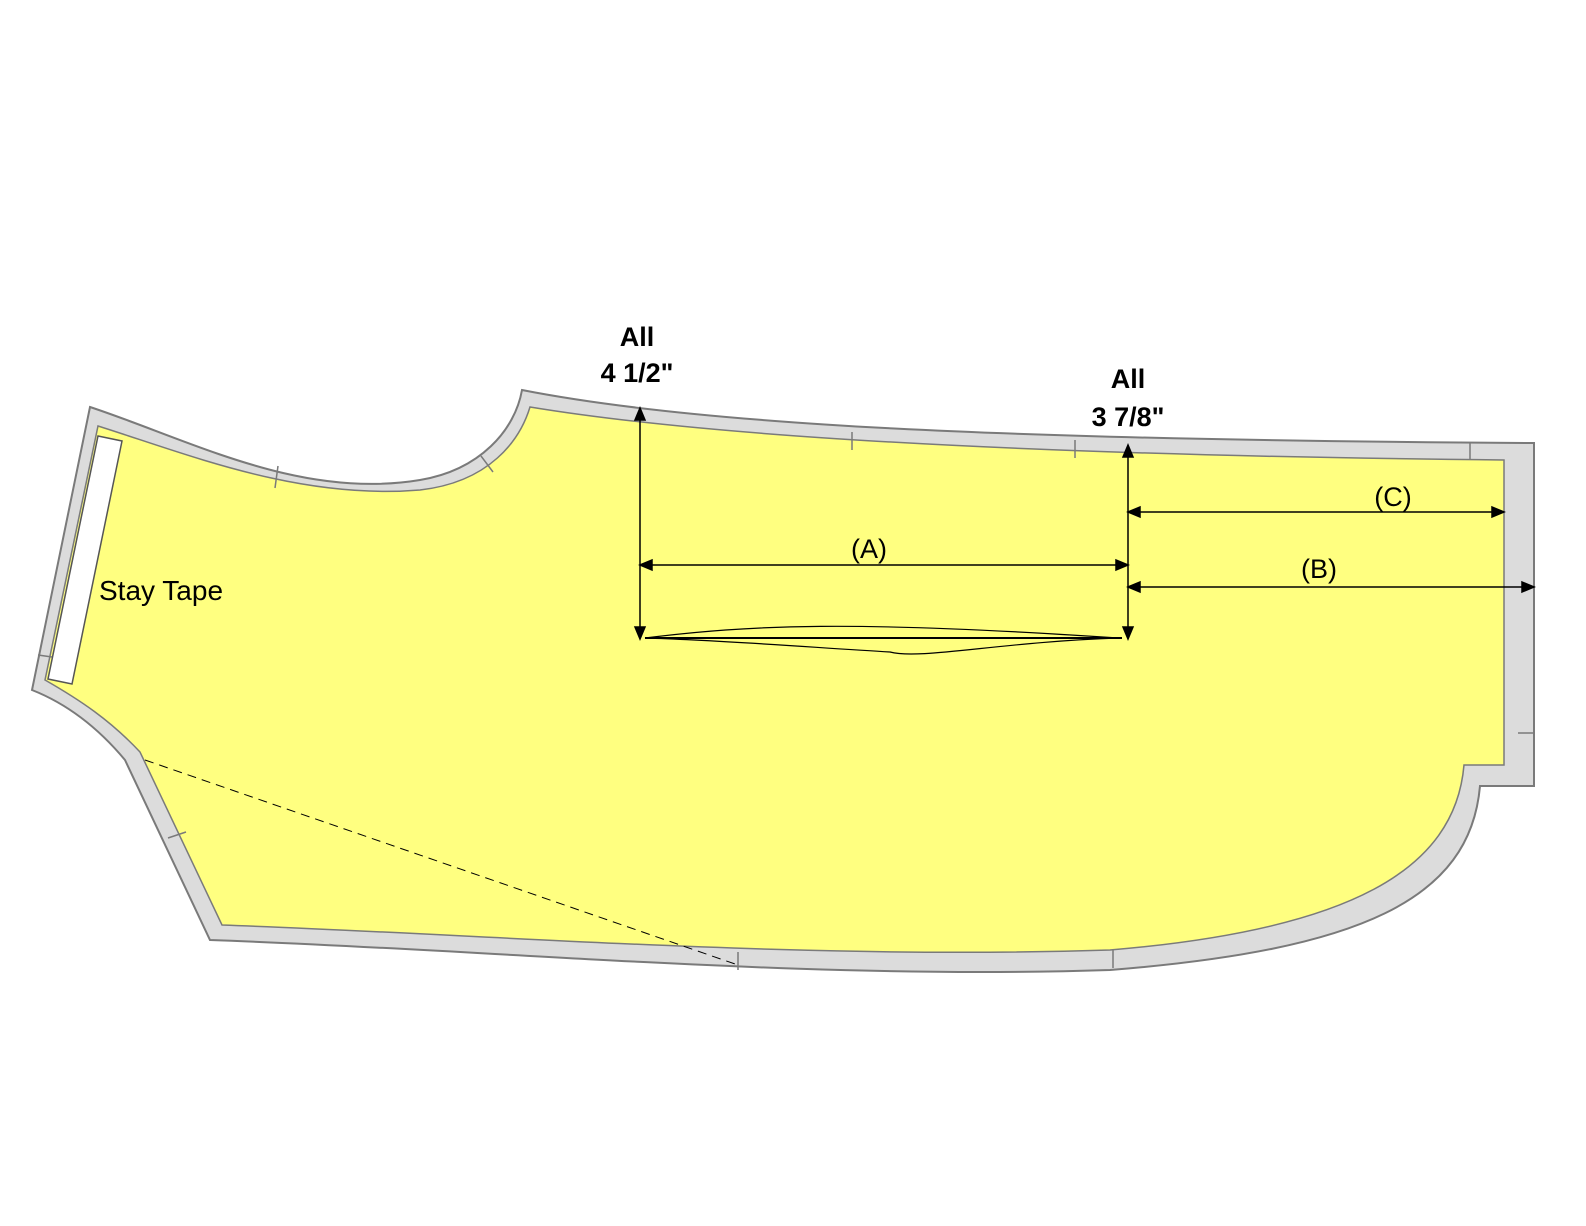 The width and height of the screenshot is (1586, 1226). Describe the element at coordinates (1392, 497) in the screenshot. I see `measure-c-label: (C)` at that location.